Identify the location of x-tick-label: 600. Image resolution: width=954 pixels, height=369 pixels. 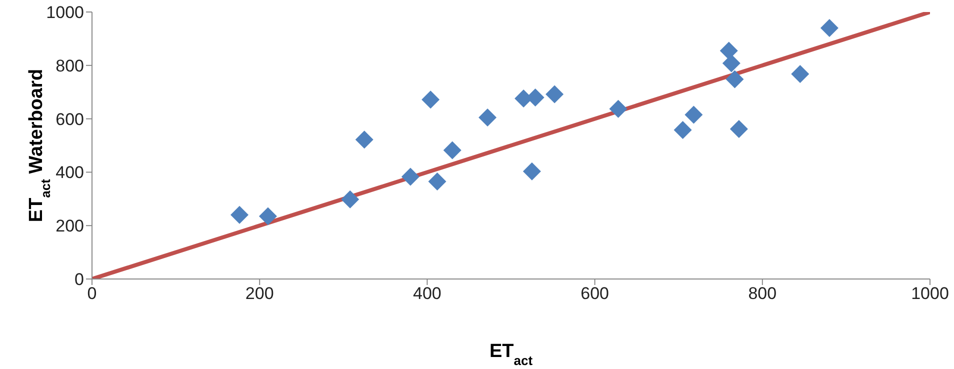
(594, 294).